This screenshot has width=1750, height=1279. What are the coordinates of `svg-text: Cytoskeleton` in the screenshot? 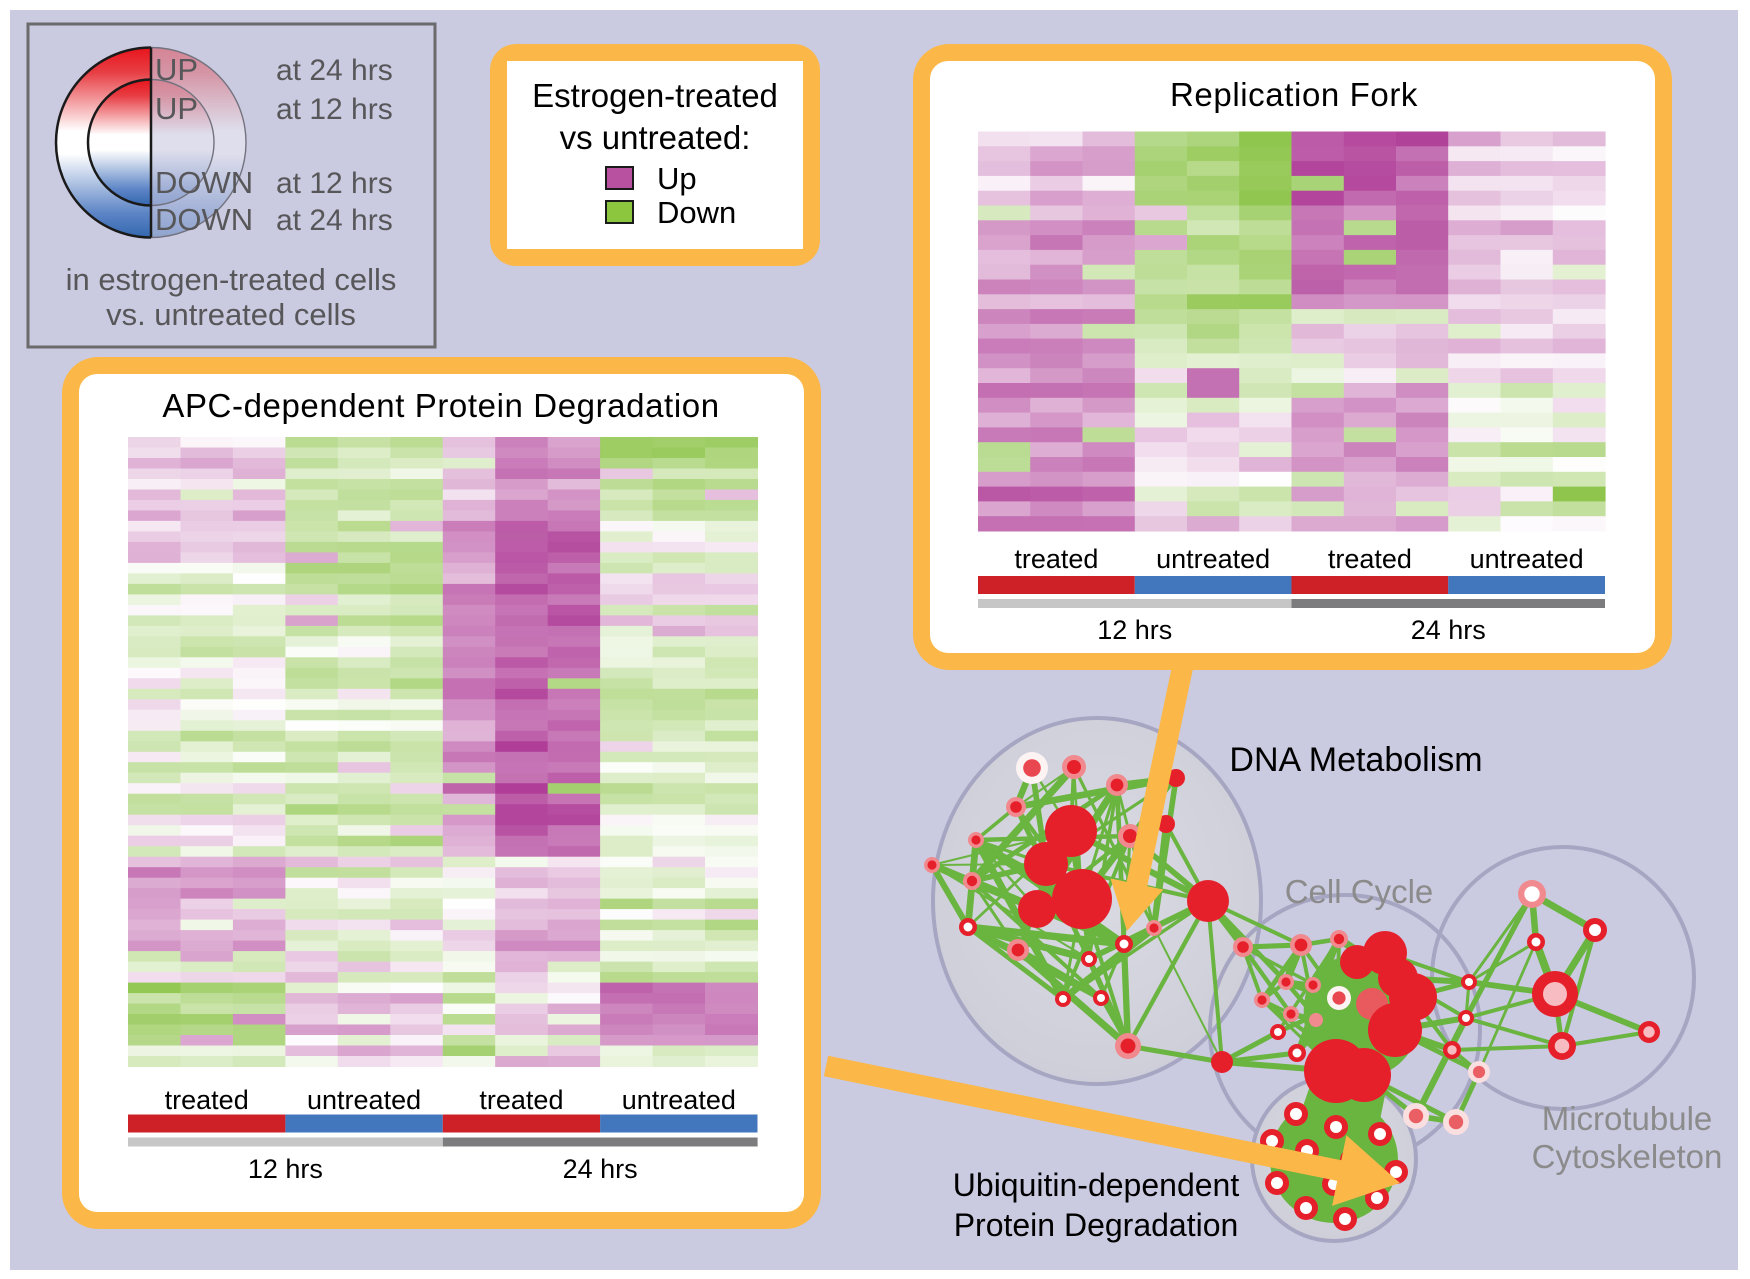 It's located at (1627, 1156).